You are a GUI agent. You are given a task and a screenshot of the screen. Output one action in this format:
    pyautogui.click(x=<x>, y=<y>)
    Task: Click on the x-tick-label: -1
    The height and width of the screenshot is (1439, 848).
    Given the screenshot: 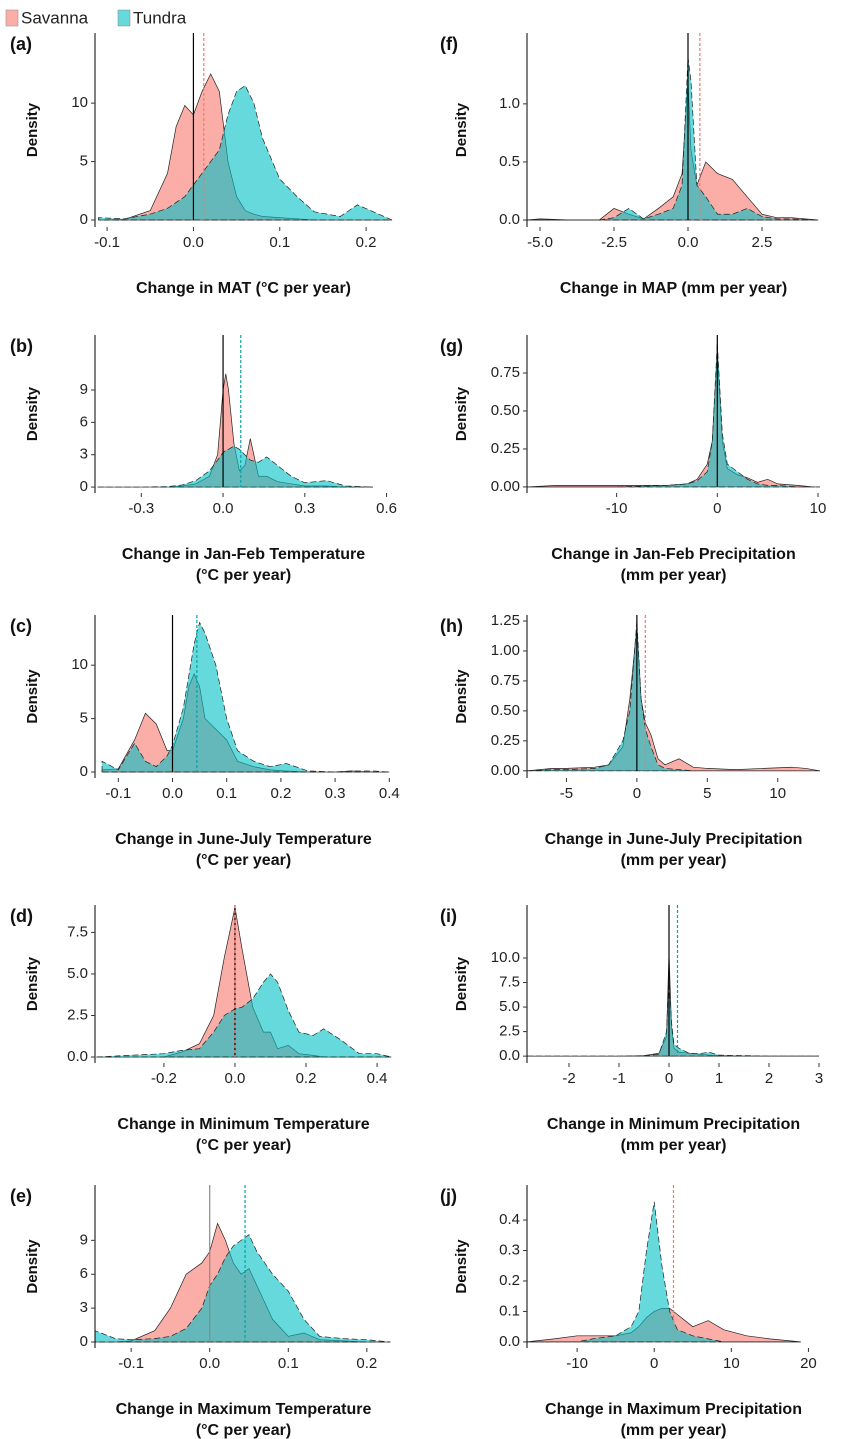 What is the action you would take?
    pyautogui.click(x=618, y=1078)
    